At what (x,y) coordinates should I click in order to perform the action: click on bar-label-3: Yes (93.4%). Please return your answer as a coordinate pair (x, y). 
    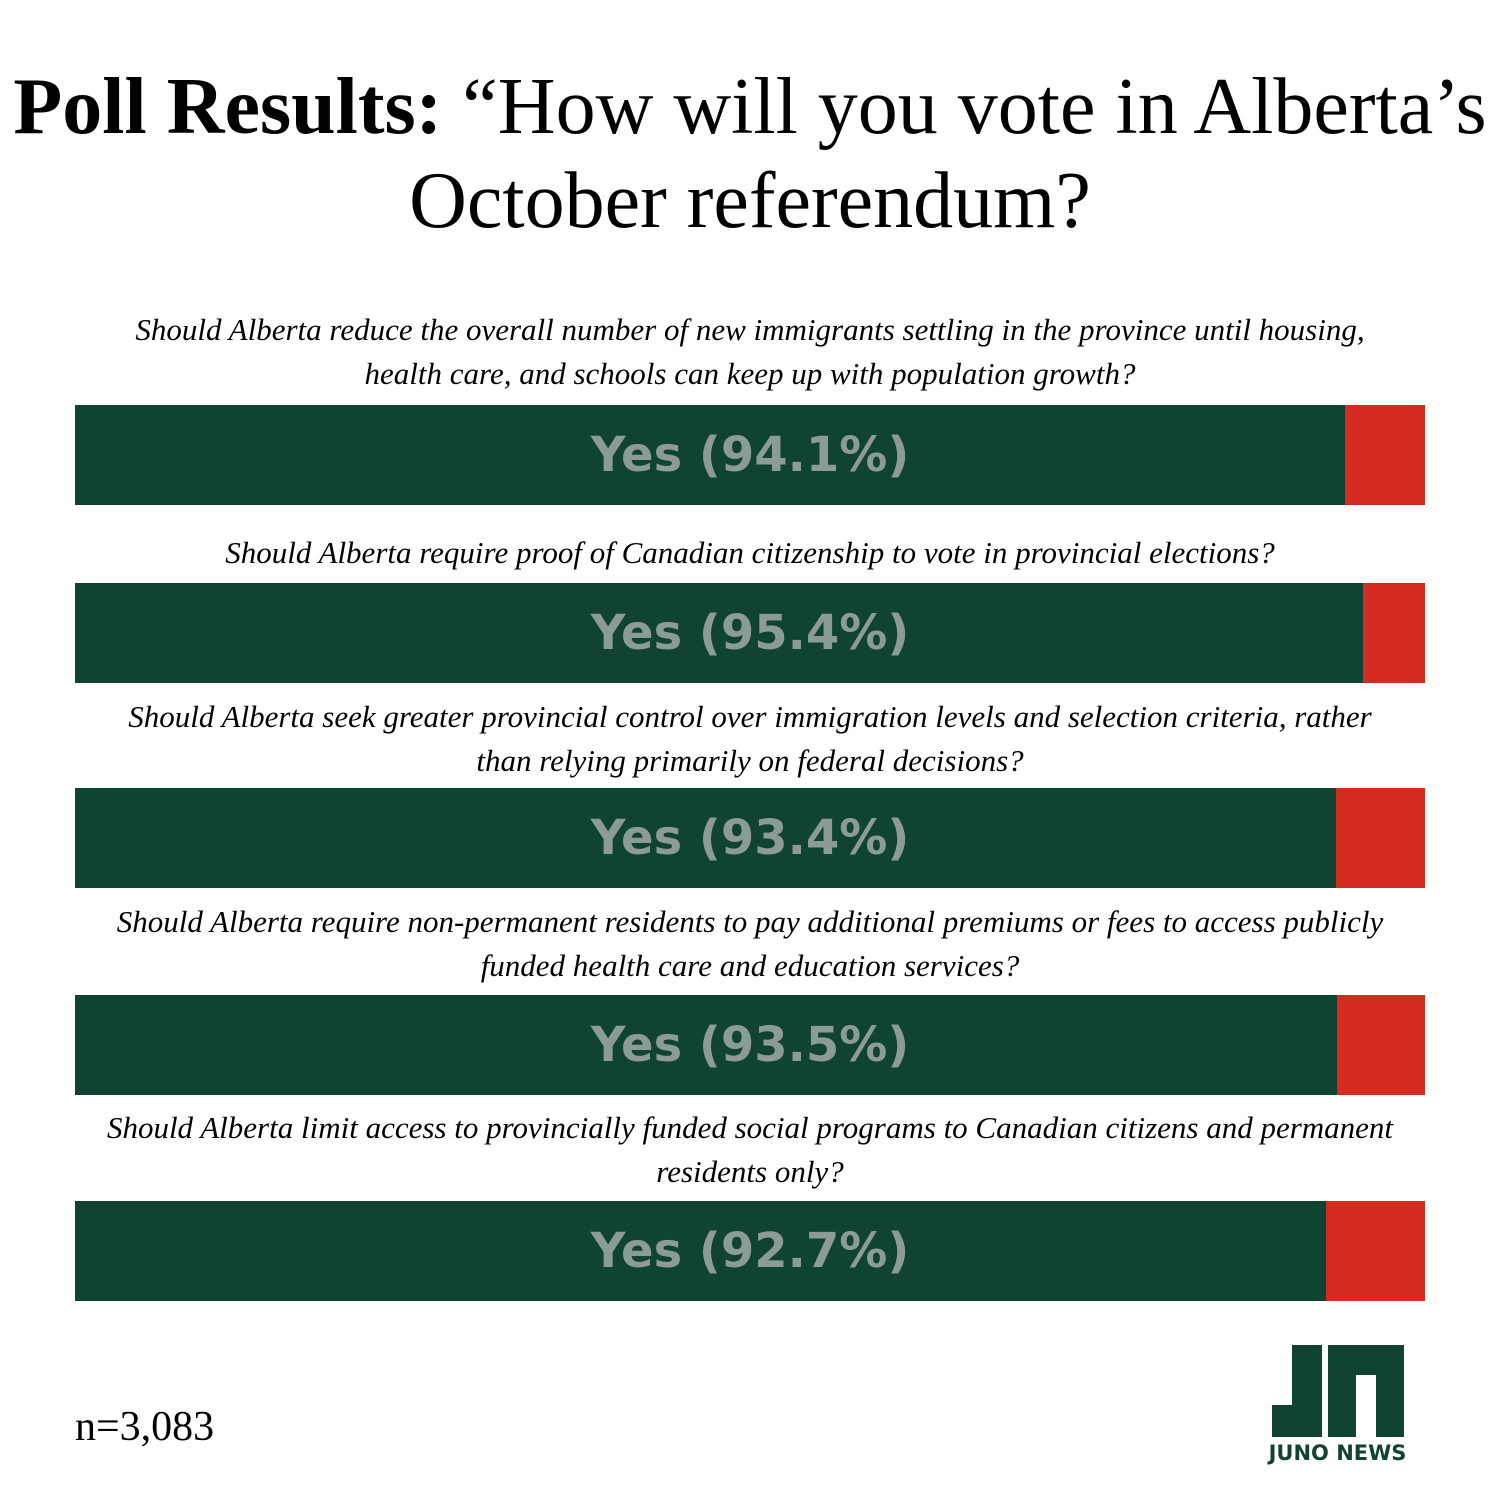
    Looking at the image, I should click on (750, 838).